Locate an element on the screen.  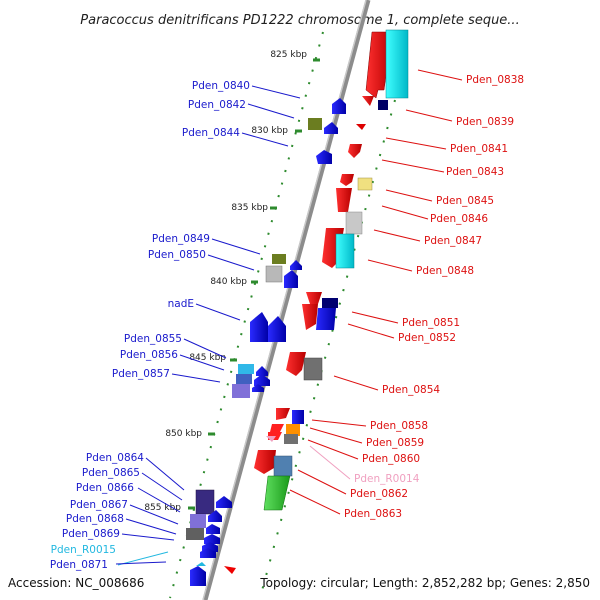
scale-label-845: 845 kbp is located at coordinates (207, 358).